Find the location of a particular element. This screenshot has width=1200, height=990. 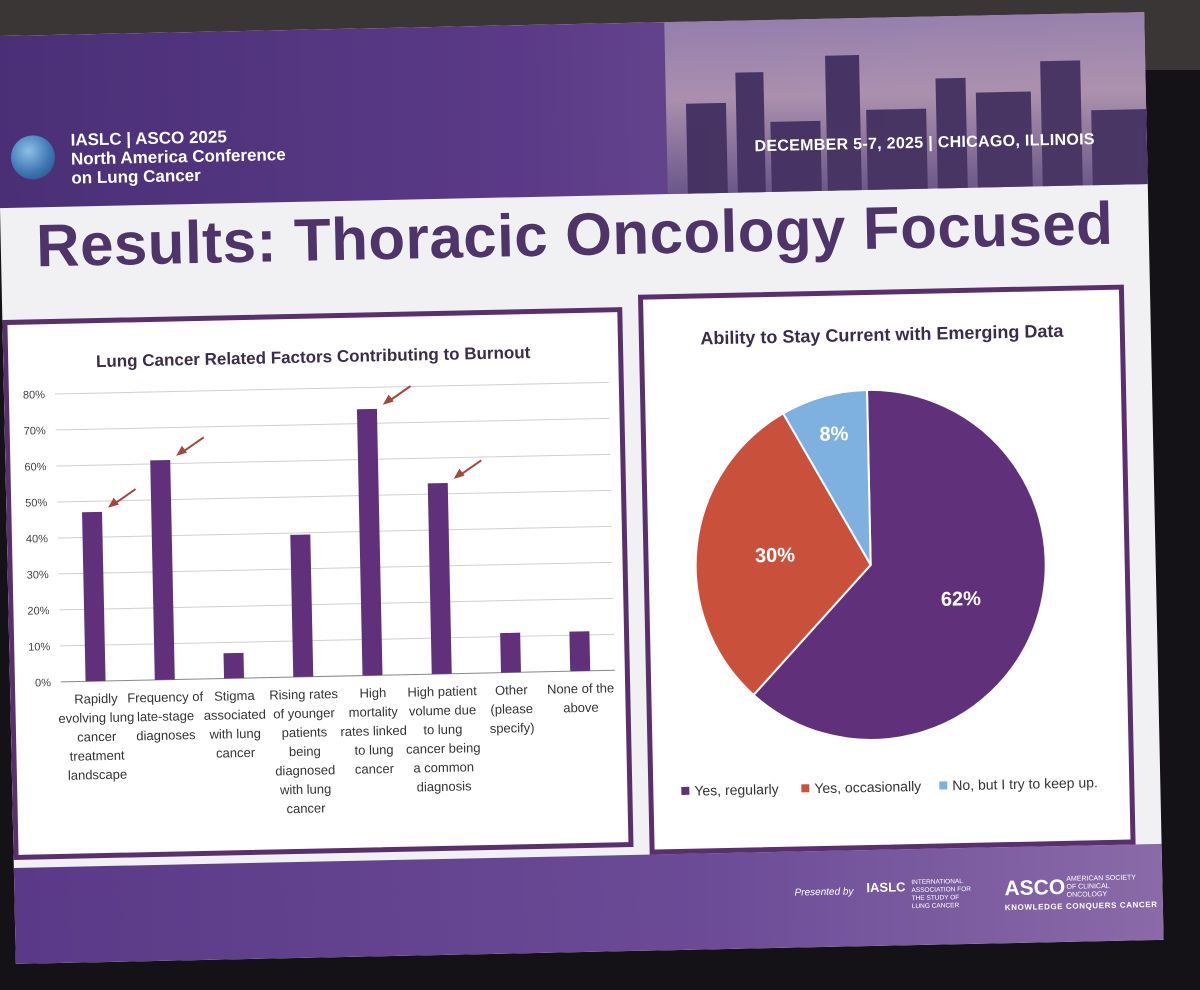

y-tick-label: 50% is located at coordinates (36, 503).